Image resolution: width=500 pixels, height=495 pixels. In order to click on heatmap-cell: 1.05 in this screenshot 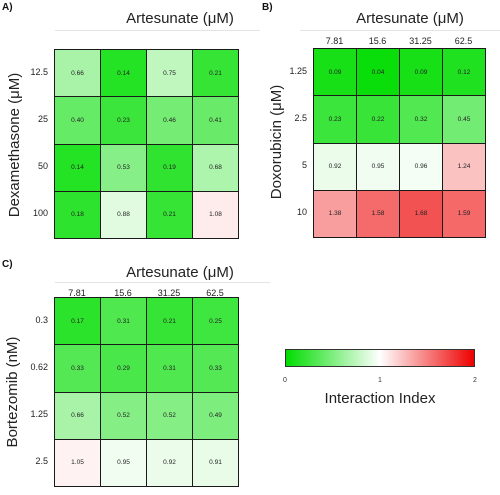, I will do `click(77, 462)`.